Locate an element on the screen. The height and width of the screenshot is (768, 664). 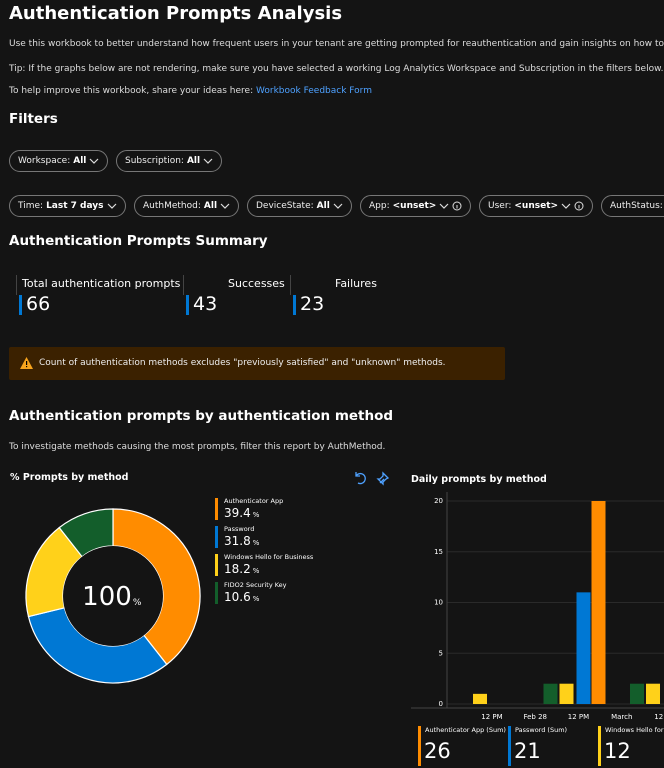
filter-pill: AuthStatus:All is located at coordinates (632, 206).